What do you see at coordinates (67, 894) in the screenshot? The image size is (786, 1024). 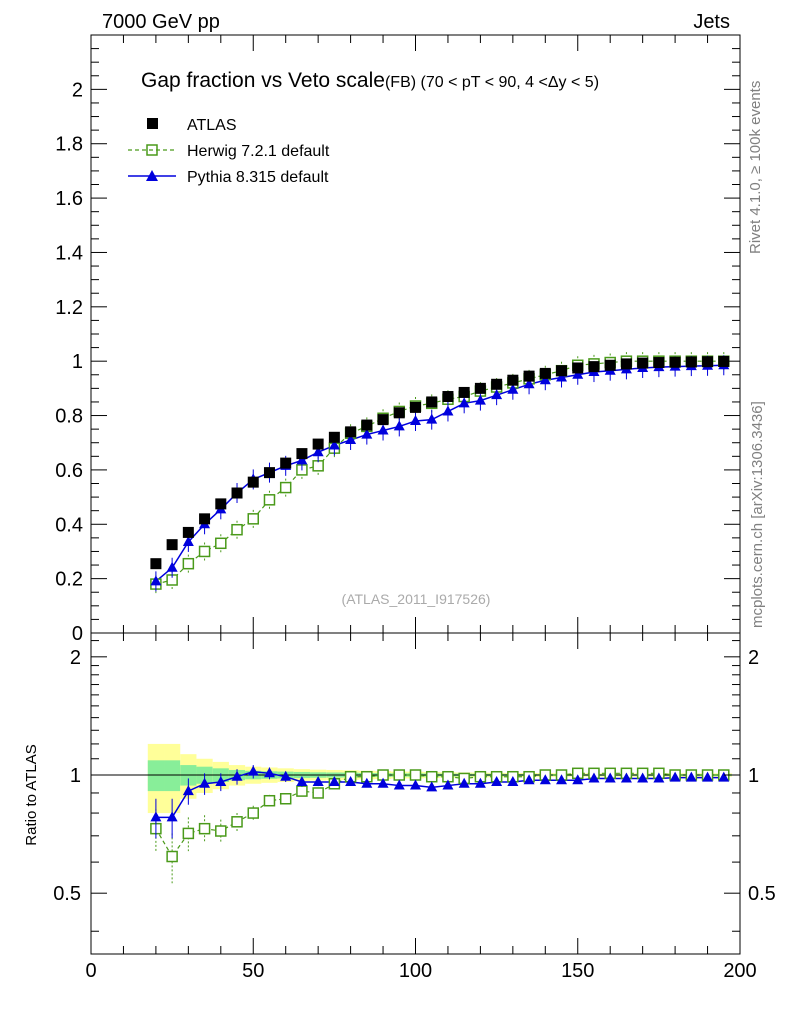 I see `ratio-ytick-label: 0.5` at bounding box center [67, 894].